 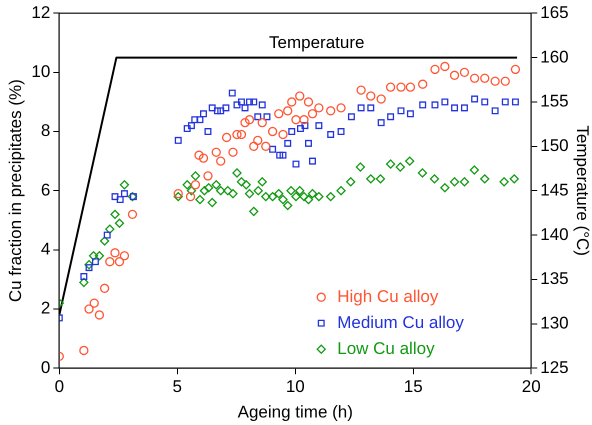 I want to click on y-tick-label: 0, so click(x=45, y=367).